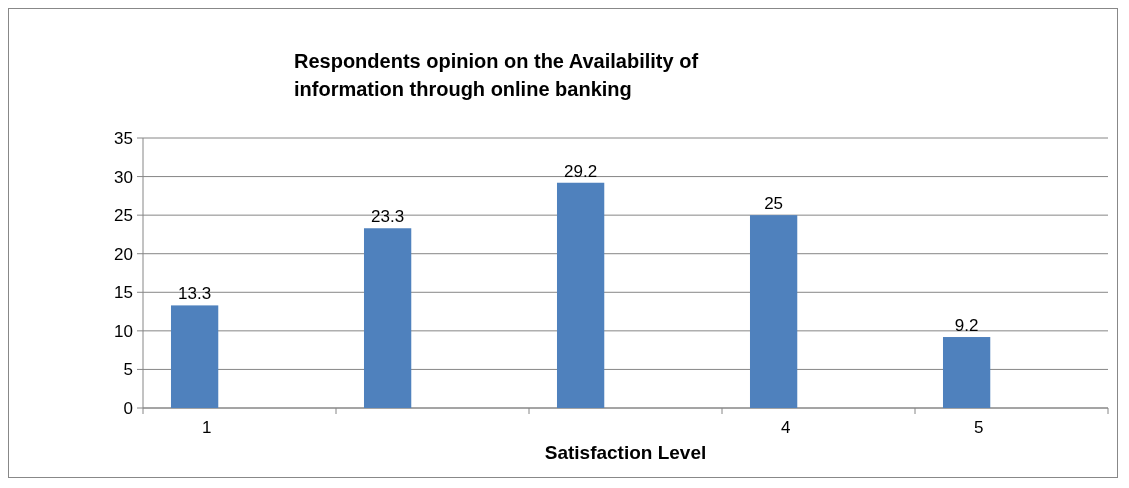  Describe the element at coordinates (123, 138) in the screenshot. I see `y-tick-label: 35` at that location.